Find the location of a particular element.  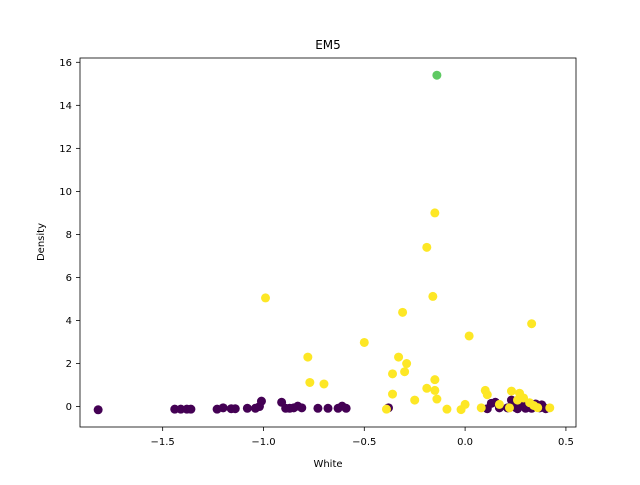

y-tick-label: 4 is located at coordinates (69, 321).